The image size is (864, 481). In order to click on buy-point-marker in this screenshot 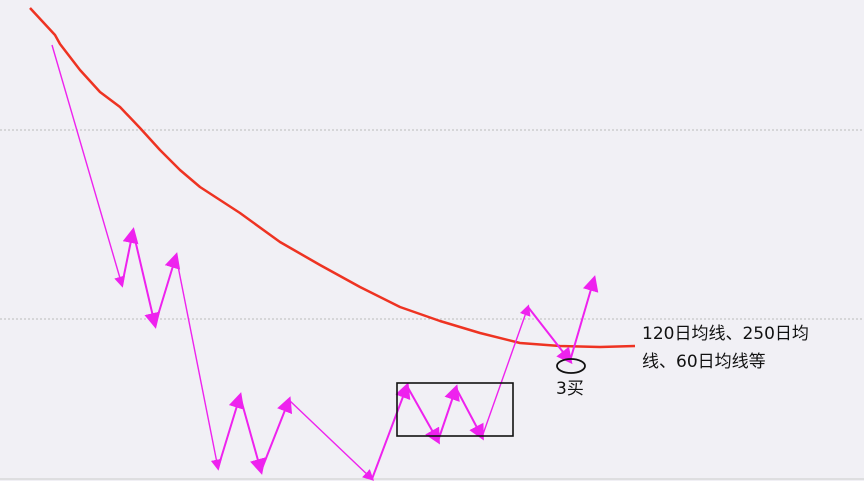, I will do `click(571, 366)`.